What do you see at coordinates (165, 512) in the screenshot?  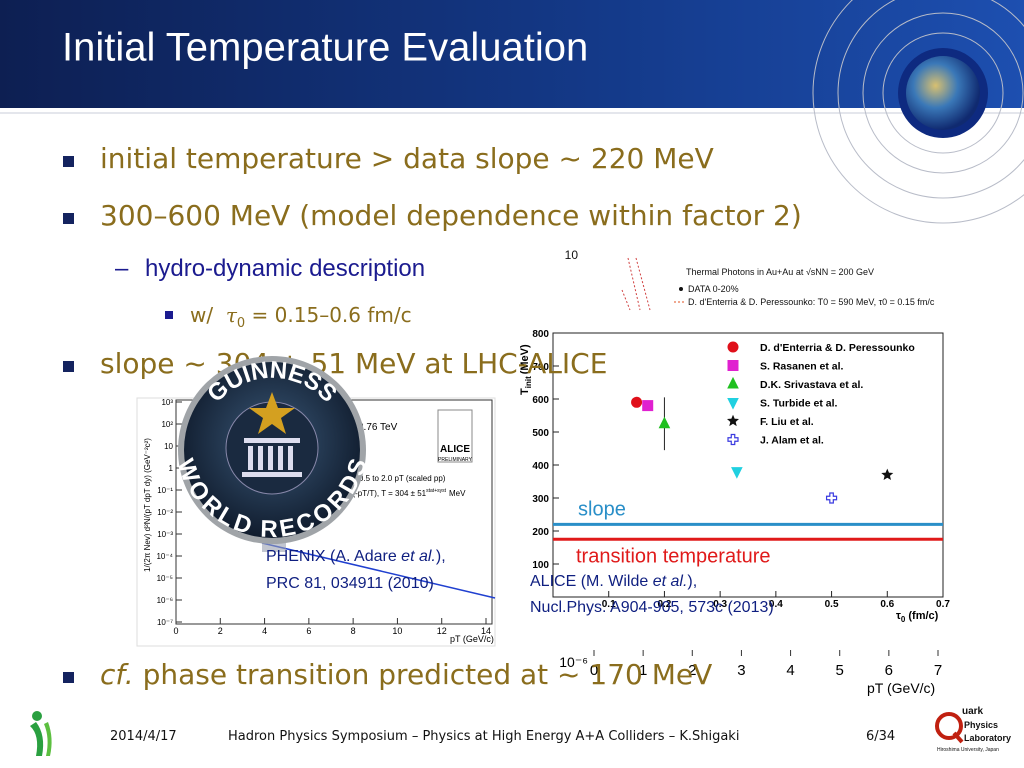 I see `y-tick-label: 10⁻²` at bounding box center [165, 512].